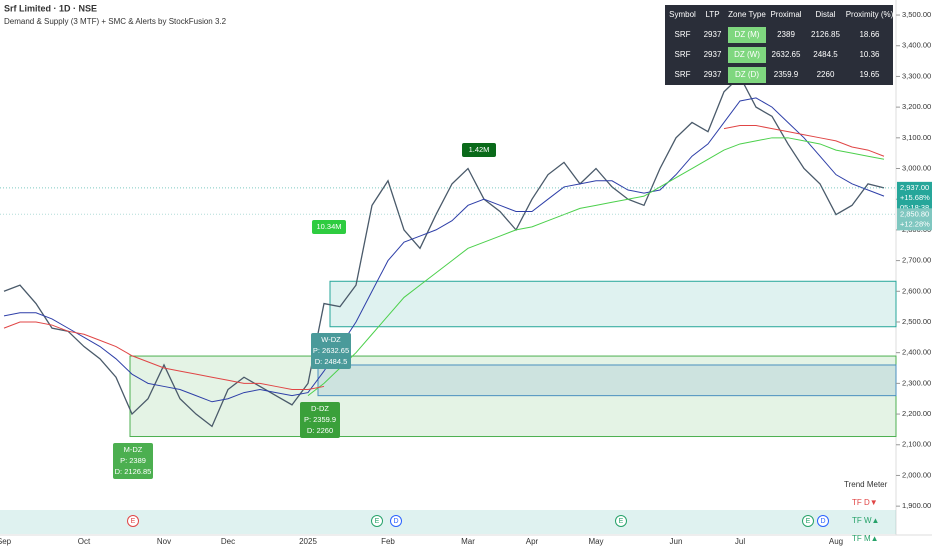  I want to click on y-tick-label: 1,900.00, so click(916, 505).